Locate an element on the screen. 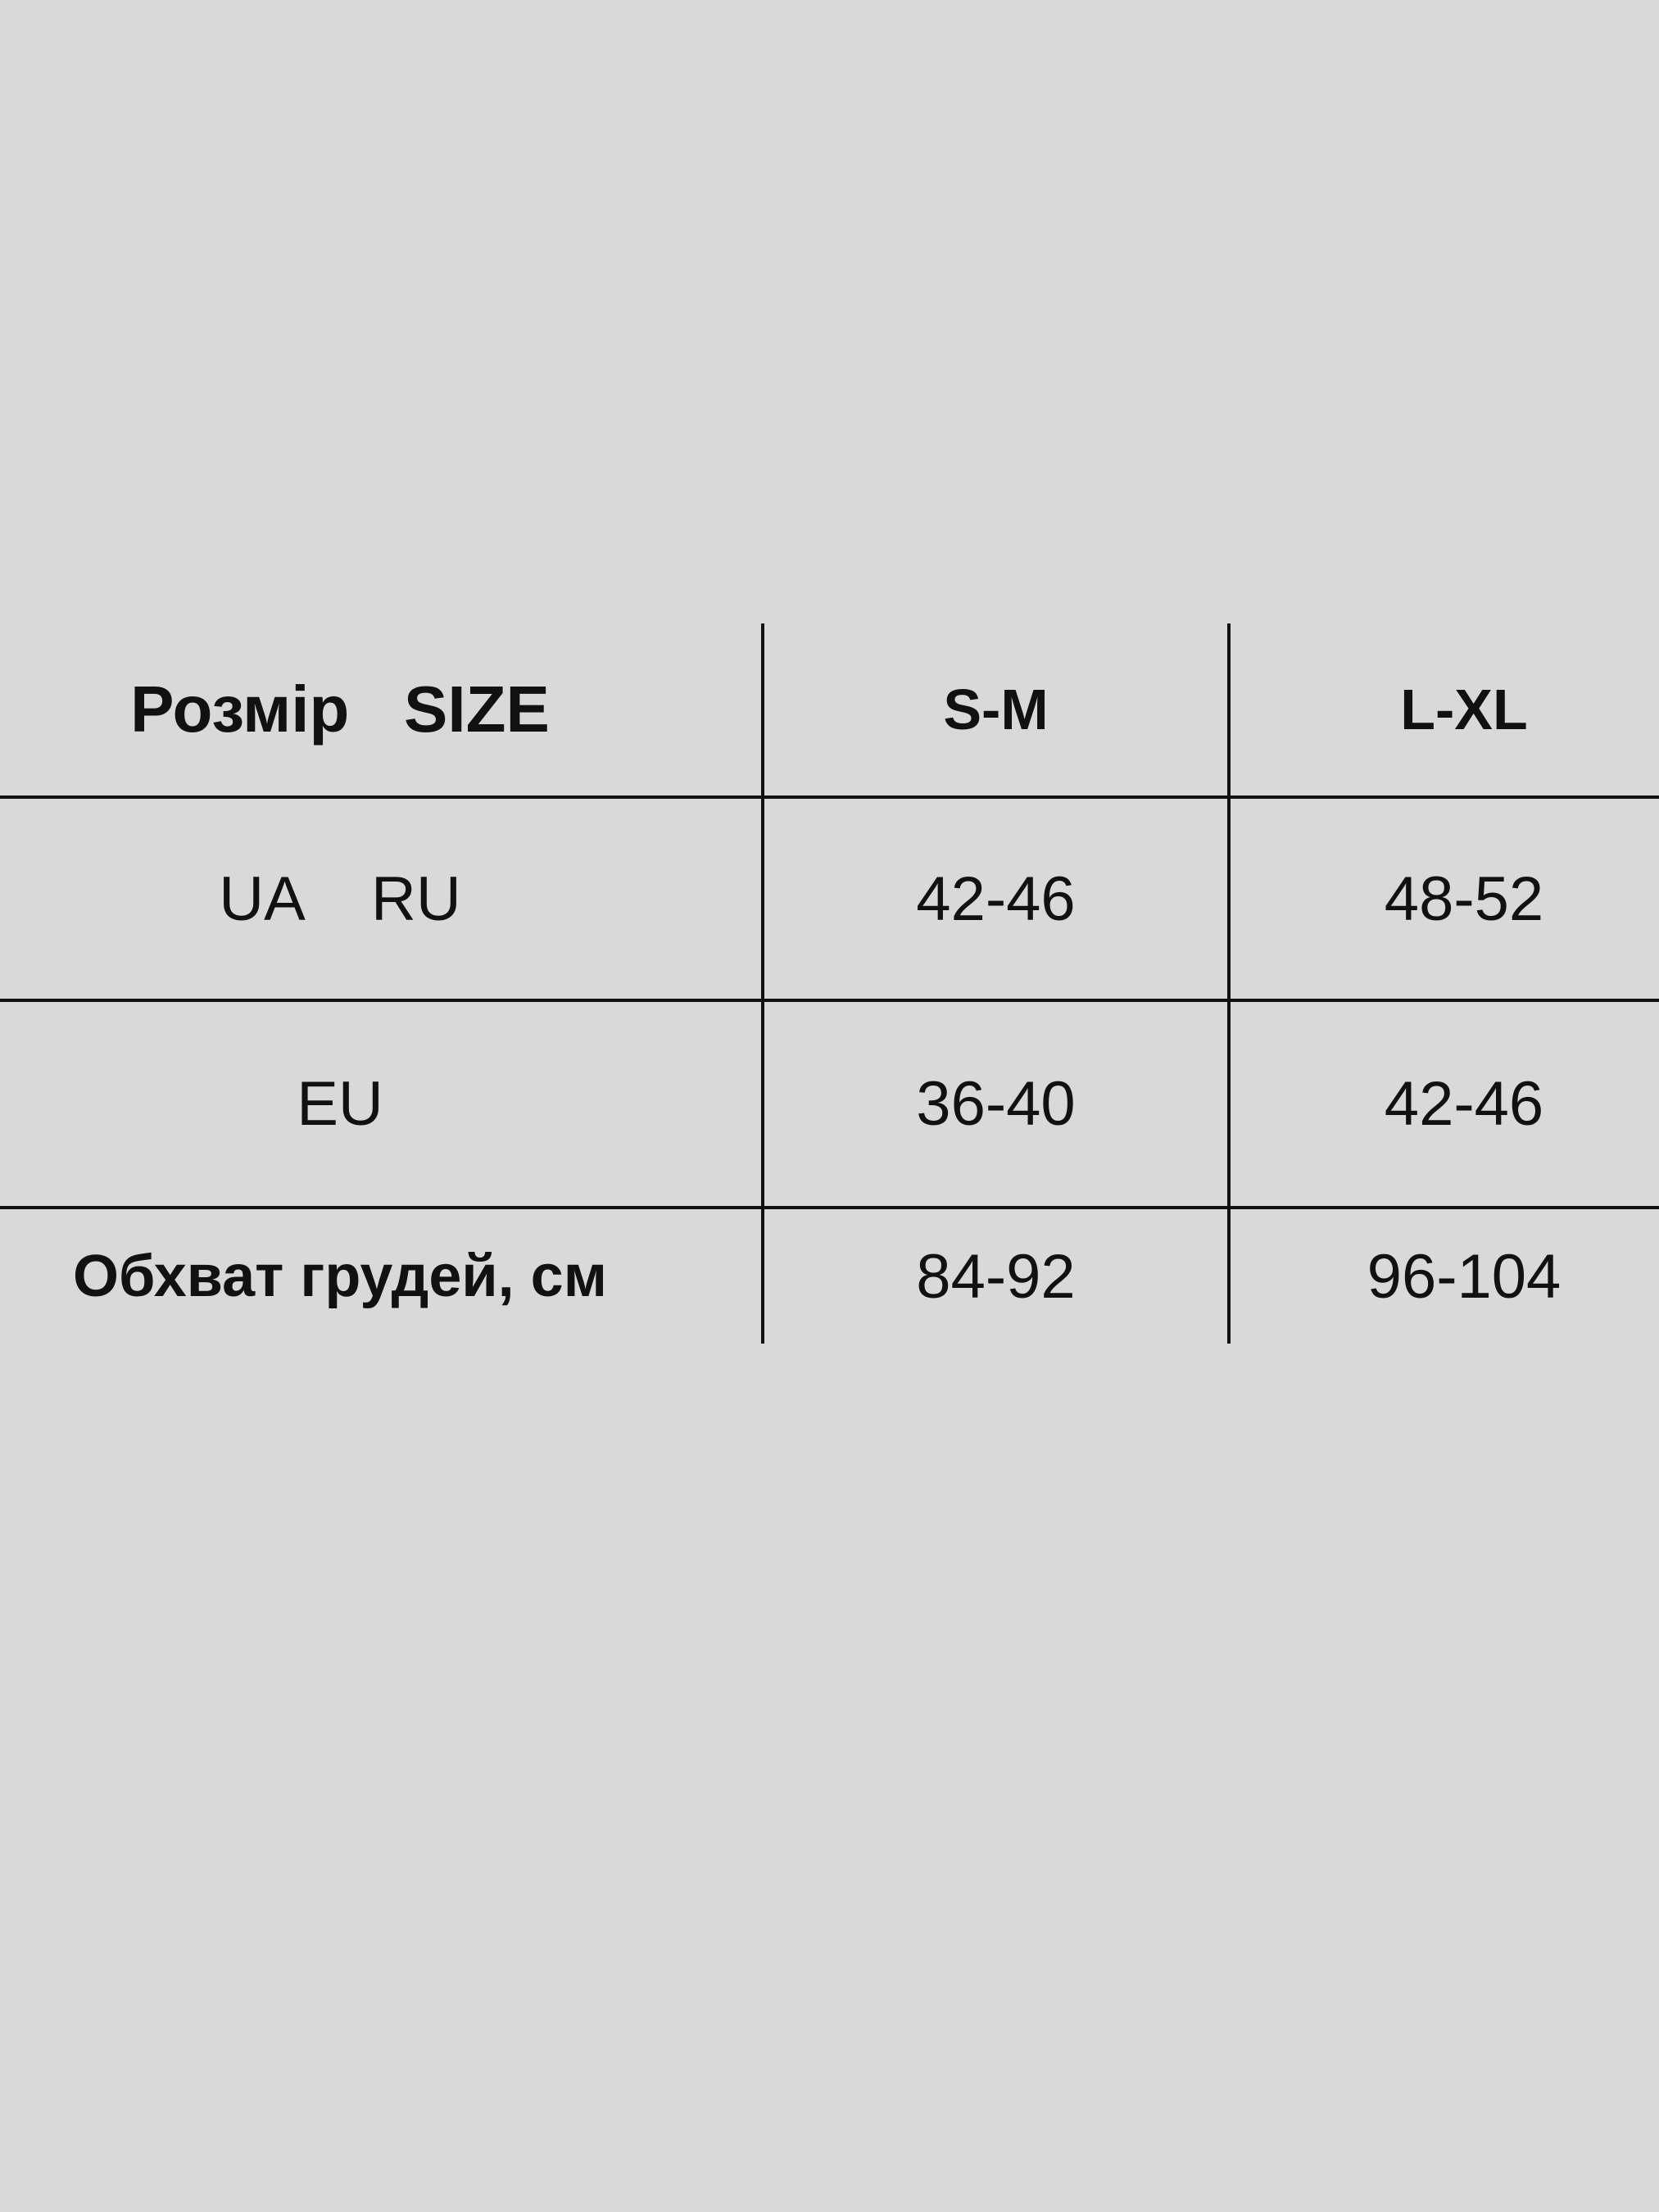 This screenshot has height=2212, width=1659. header-l-xl: L-XL is located at coordinates (1464, 709).